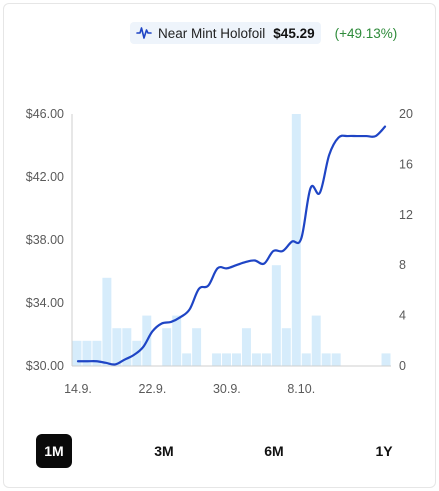 This screenshot has width=439, height=491. Describe the element at coordinates (227, 389) in the screenshot. I see `x-tick-label: 30.9.` at that location.